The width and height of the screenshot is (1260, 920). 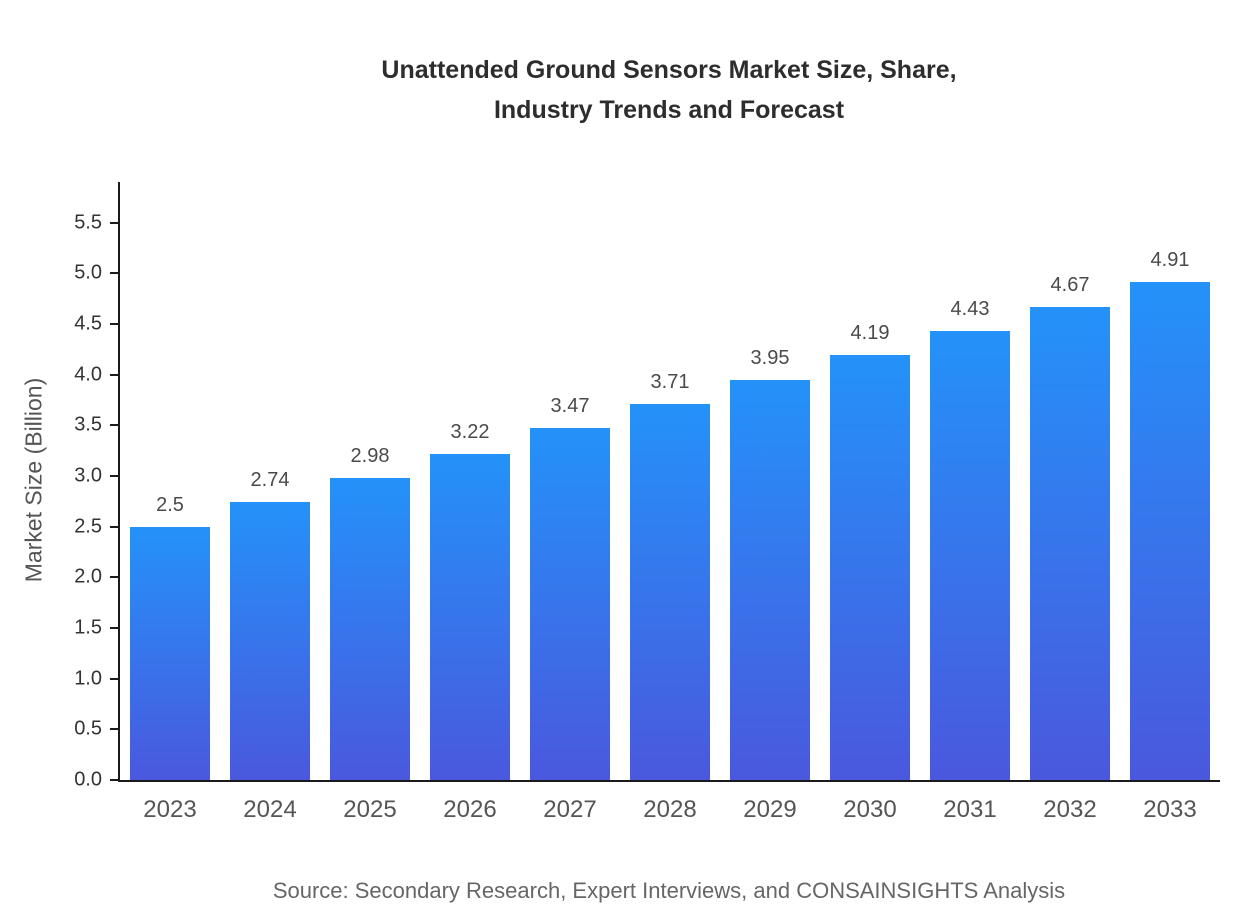 What do you see at coordinates (770, 357) in the screenshot?
I see `bar-value-label: 3.95` at bounding box center [770, 357].